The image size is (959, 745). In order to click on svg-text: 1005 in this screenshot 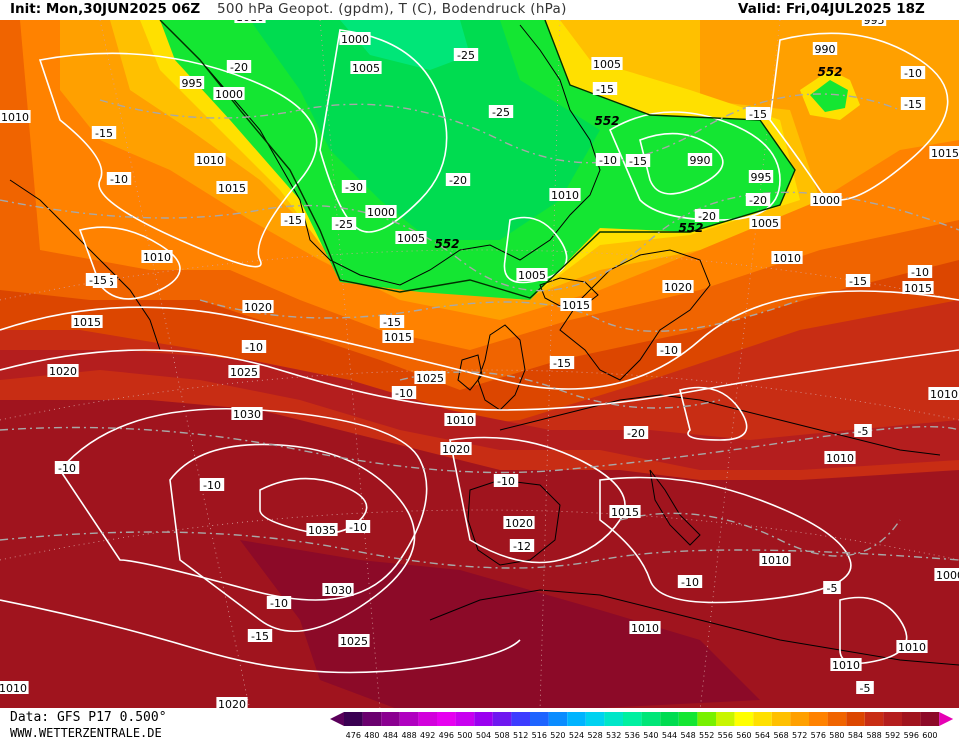, I will do `click(411, 238)`.